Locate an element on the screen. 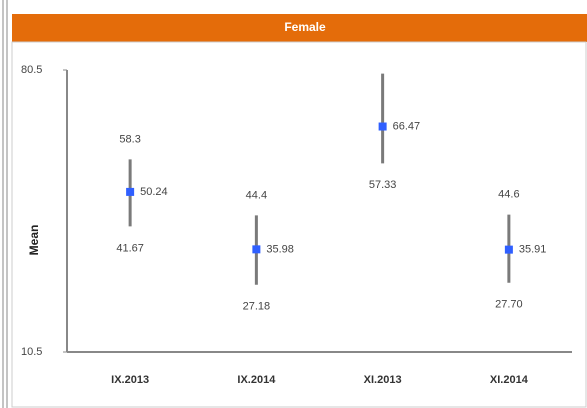 Image resolution: width=587 pixels, height=408 pixels. x-tick-label: IX.2013 is located at coordinates (130, 380).